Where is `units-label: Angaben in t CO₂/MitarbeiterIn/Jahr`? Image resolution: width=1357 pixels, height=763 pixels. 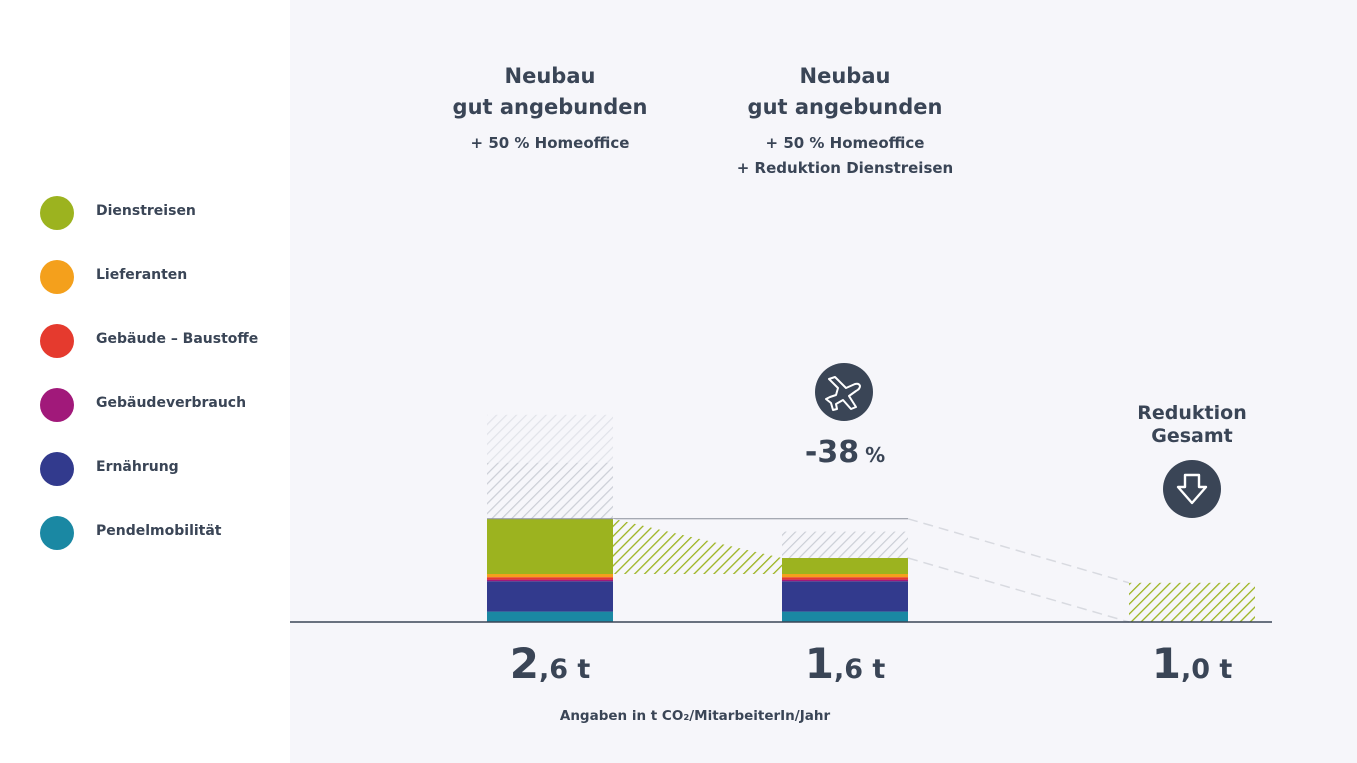
units-label: Angaben in t CO₂/MitarbeiterIn/Jahr is located at coordinates (695, 716).